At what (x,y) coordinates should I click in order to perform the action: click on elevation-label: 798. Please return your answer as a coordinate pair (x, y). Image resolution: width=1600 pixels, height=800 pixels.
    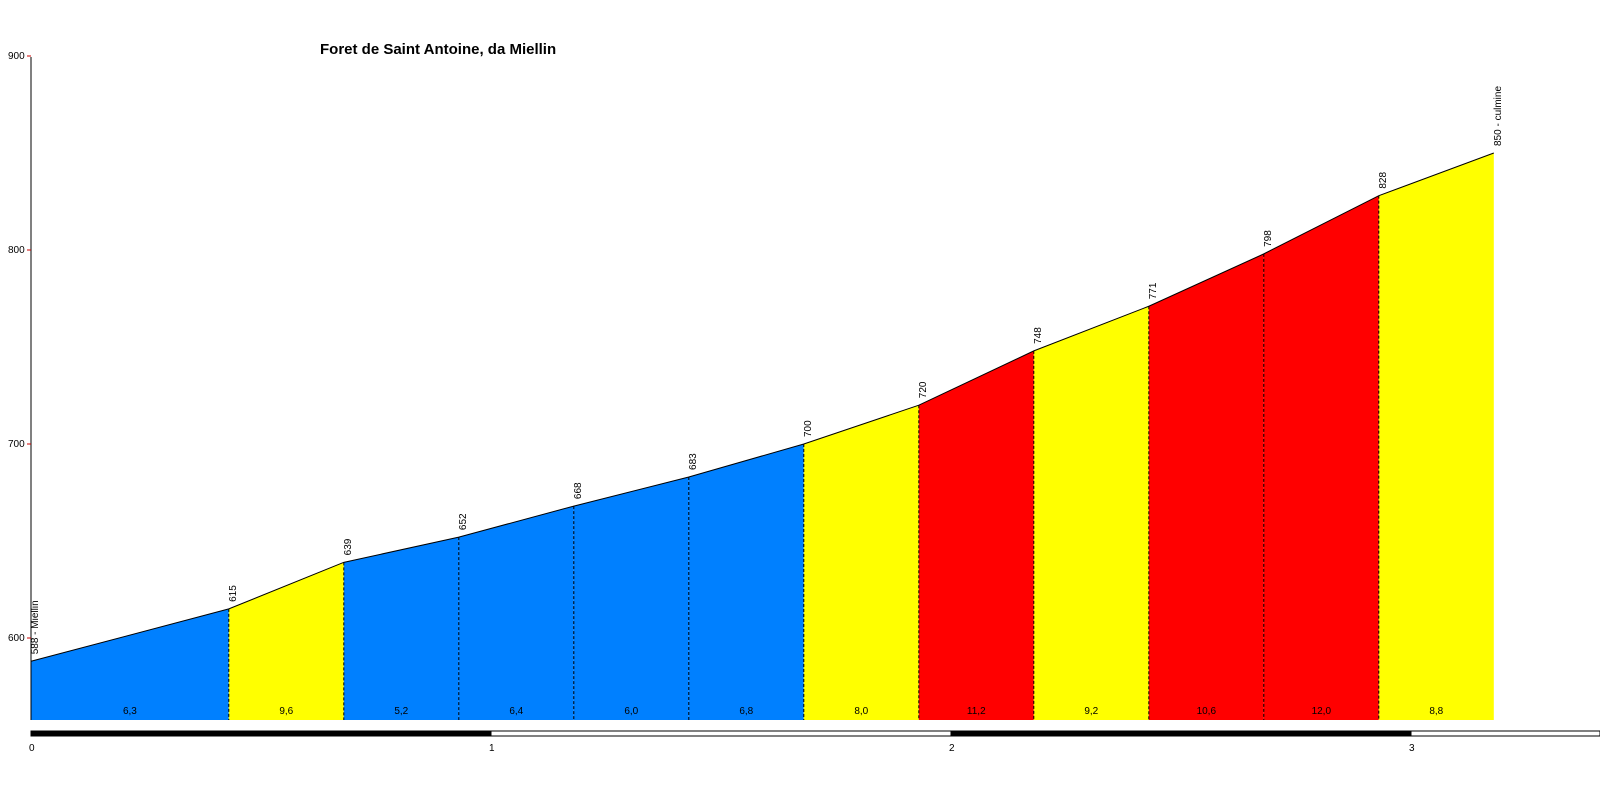
    Looking at the image, I should click on (1268, 238).